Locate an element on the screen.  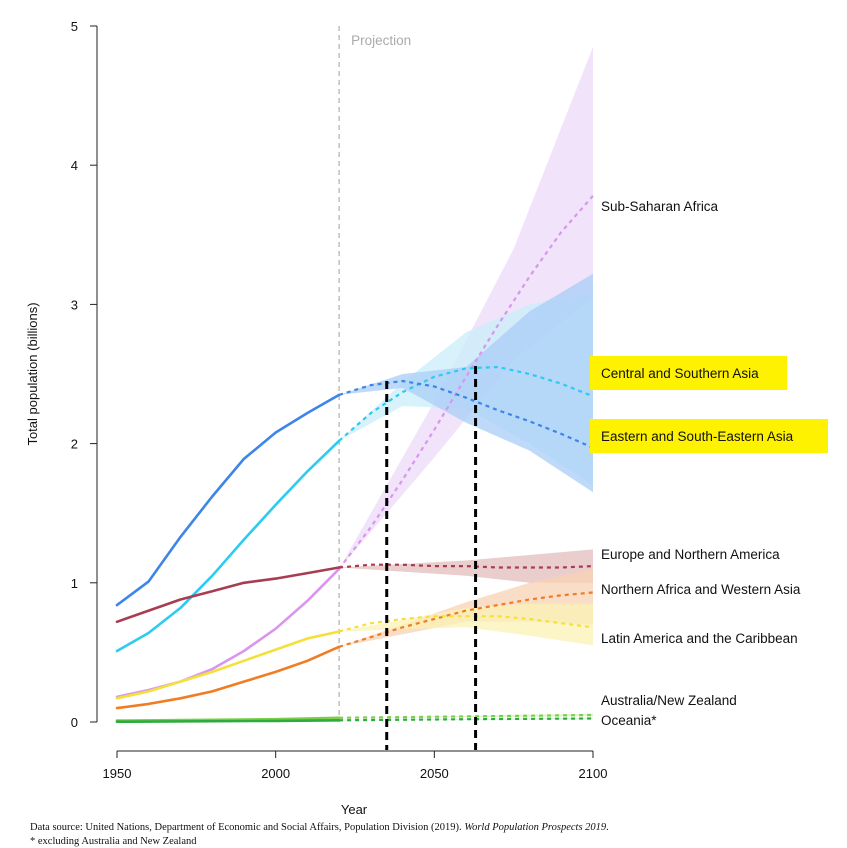
australia-new-zealand-label: Australia/New Zealand is located at coordinates (669, 700).